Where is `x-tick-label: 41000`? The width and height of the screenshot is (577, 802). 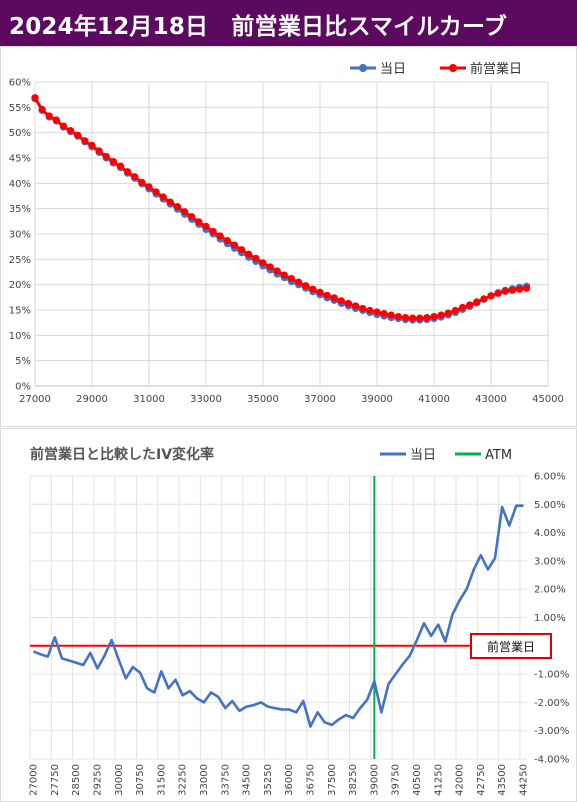
x-tick-label: 41000 is located at coordinates (434, 399).